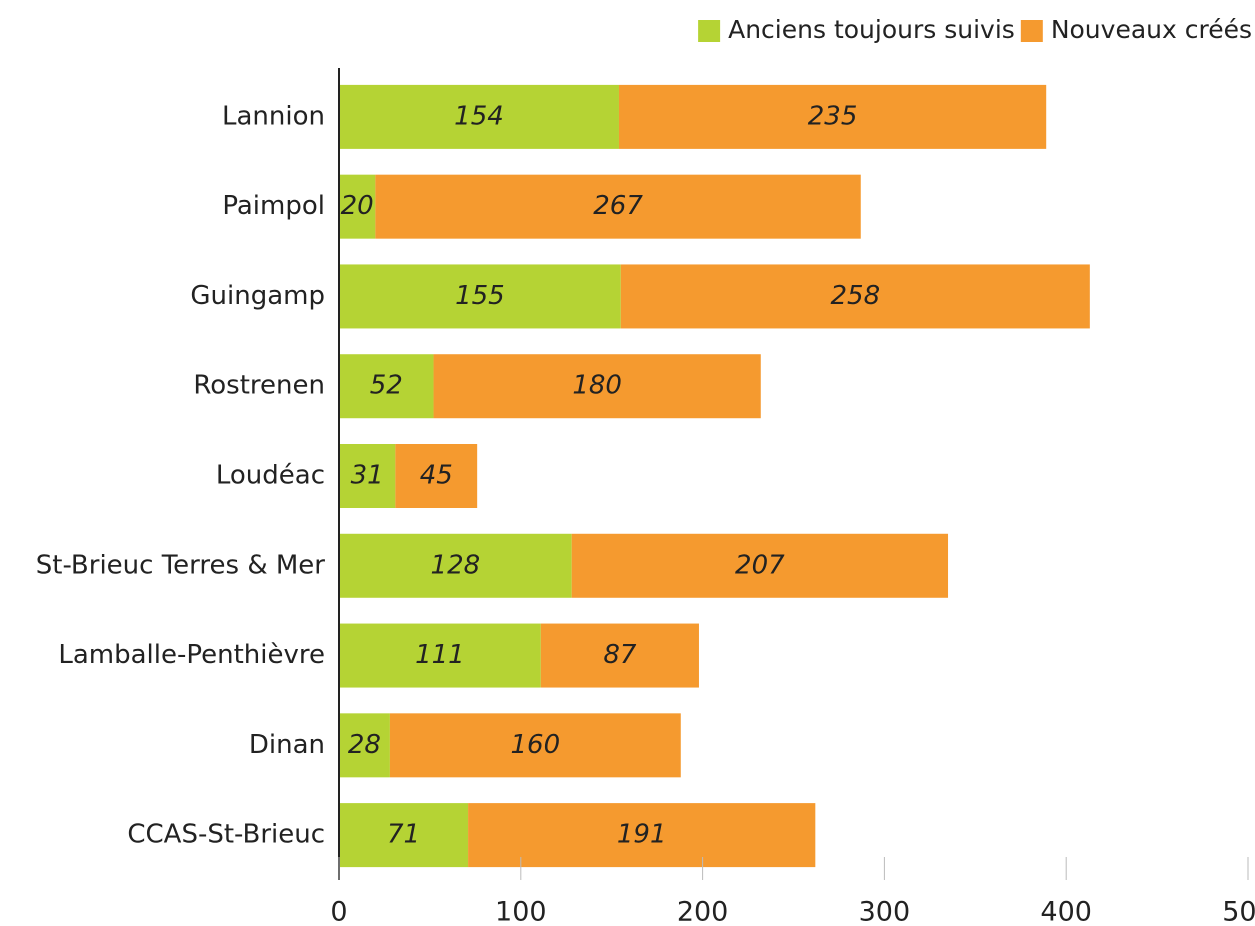 The width and height of the screenshot is (1255, 926). Describe the element at coordinates (521, 911) in the screenshot. I see `x-tick-label: 100` at that location.